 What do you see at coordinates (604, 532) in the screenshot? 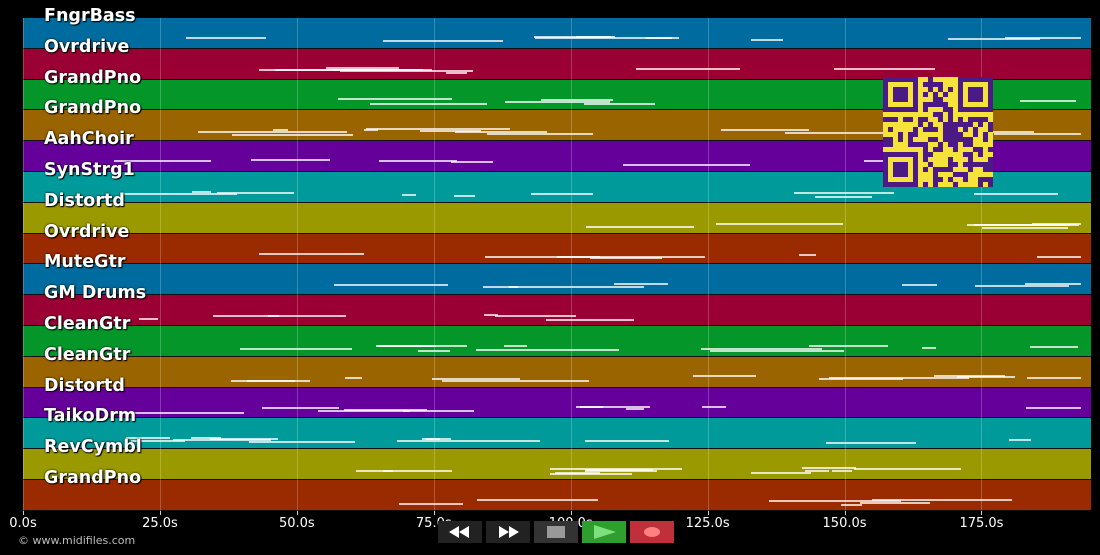
I see `play-button` at bounding box center [604, 532].